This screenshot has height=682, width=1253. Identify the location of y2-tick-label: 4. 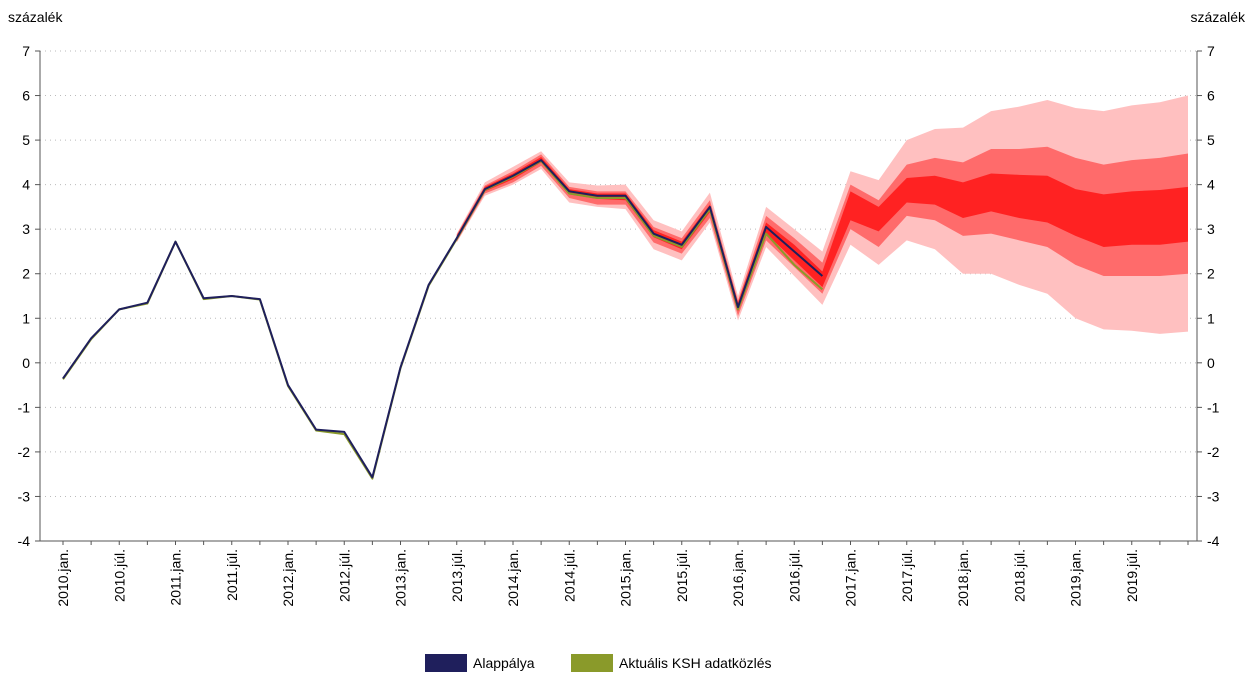
(1211, 185).